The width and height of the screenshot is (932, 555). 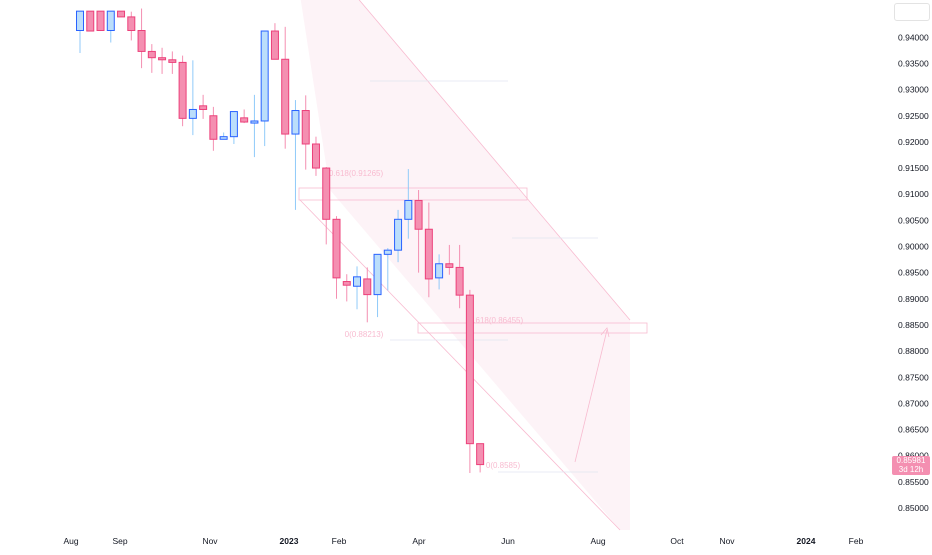 What do you see at coordinates (913, 116) in the screenshot?
I see `y-tick-label: 0.92500` at bounding box center [913, 116].